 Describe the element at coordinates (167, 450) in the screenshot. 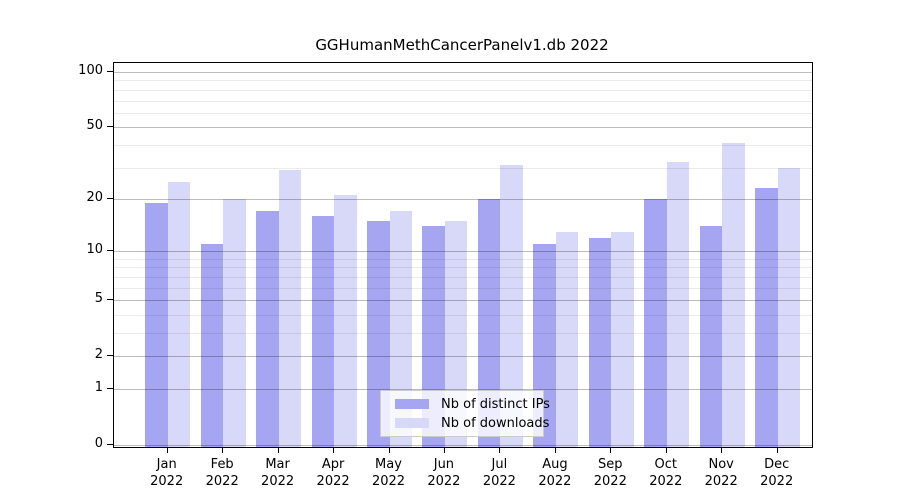

I see `x-tick-mark-jan` at that location.